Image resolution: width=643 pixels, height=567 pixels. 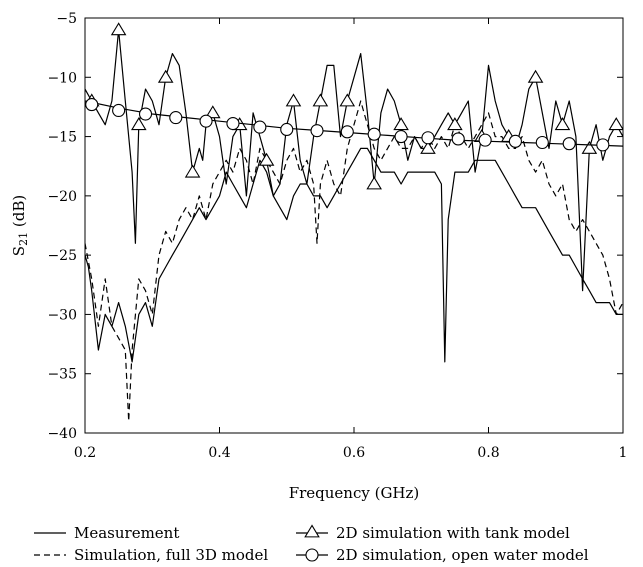 What do you see at coordinates (62, 315) in the screenshot?
I see `y-tick-label: −30` at bounding box center [62, 315].